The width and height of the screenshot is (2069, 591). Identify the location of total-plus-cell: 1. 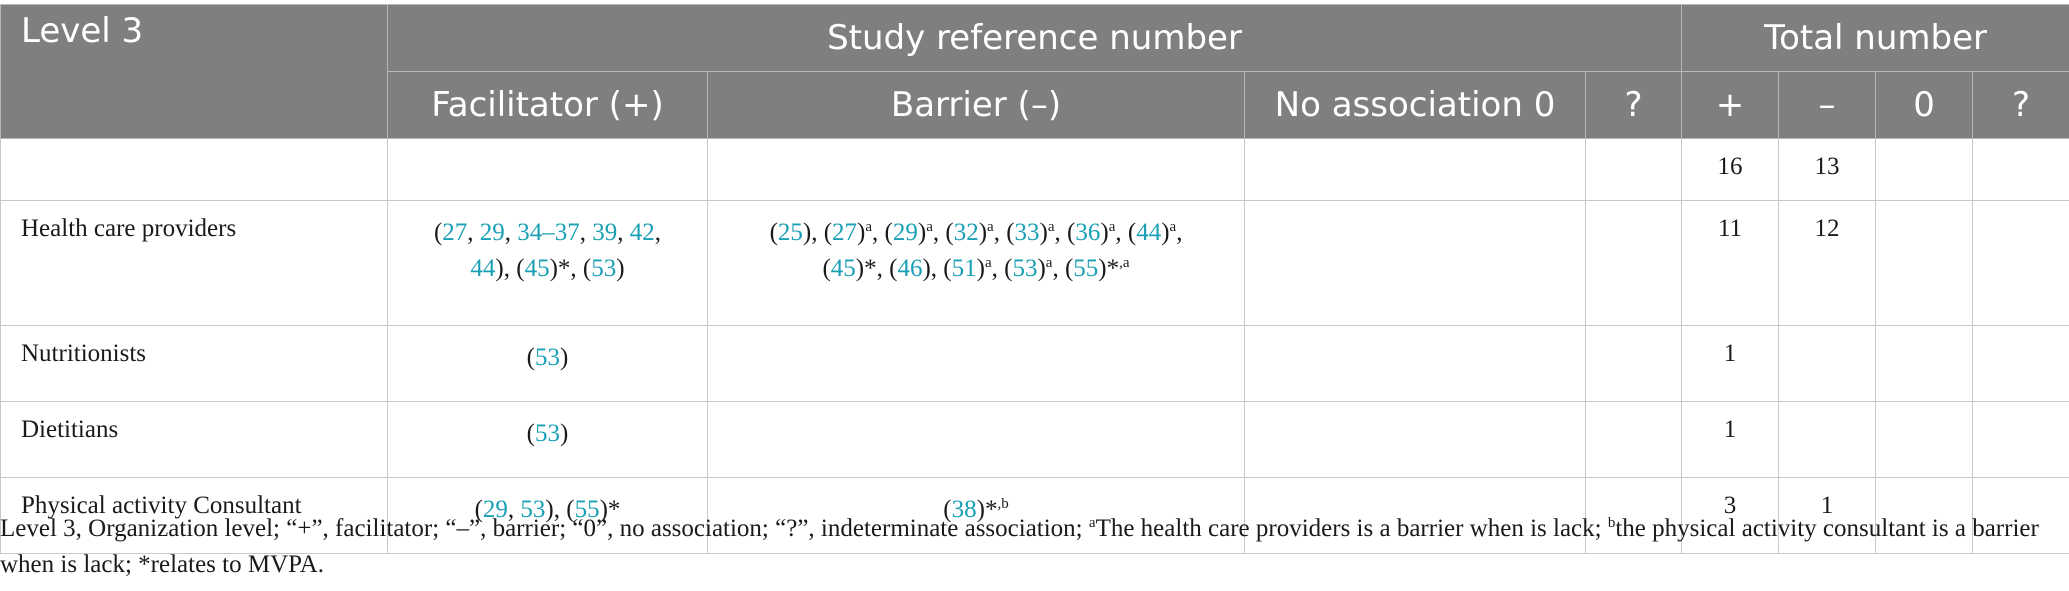
(1730, 363).